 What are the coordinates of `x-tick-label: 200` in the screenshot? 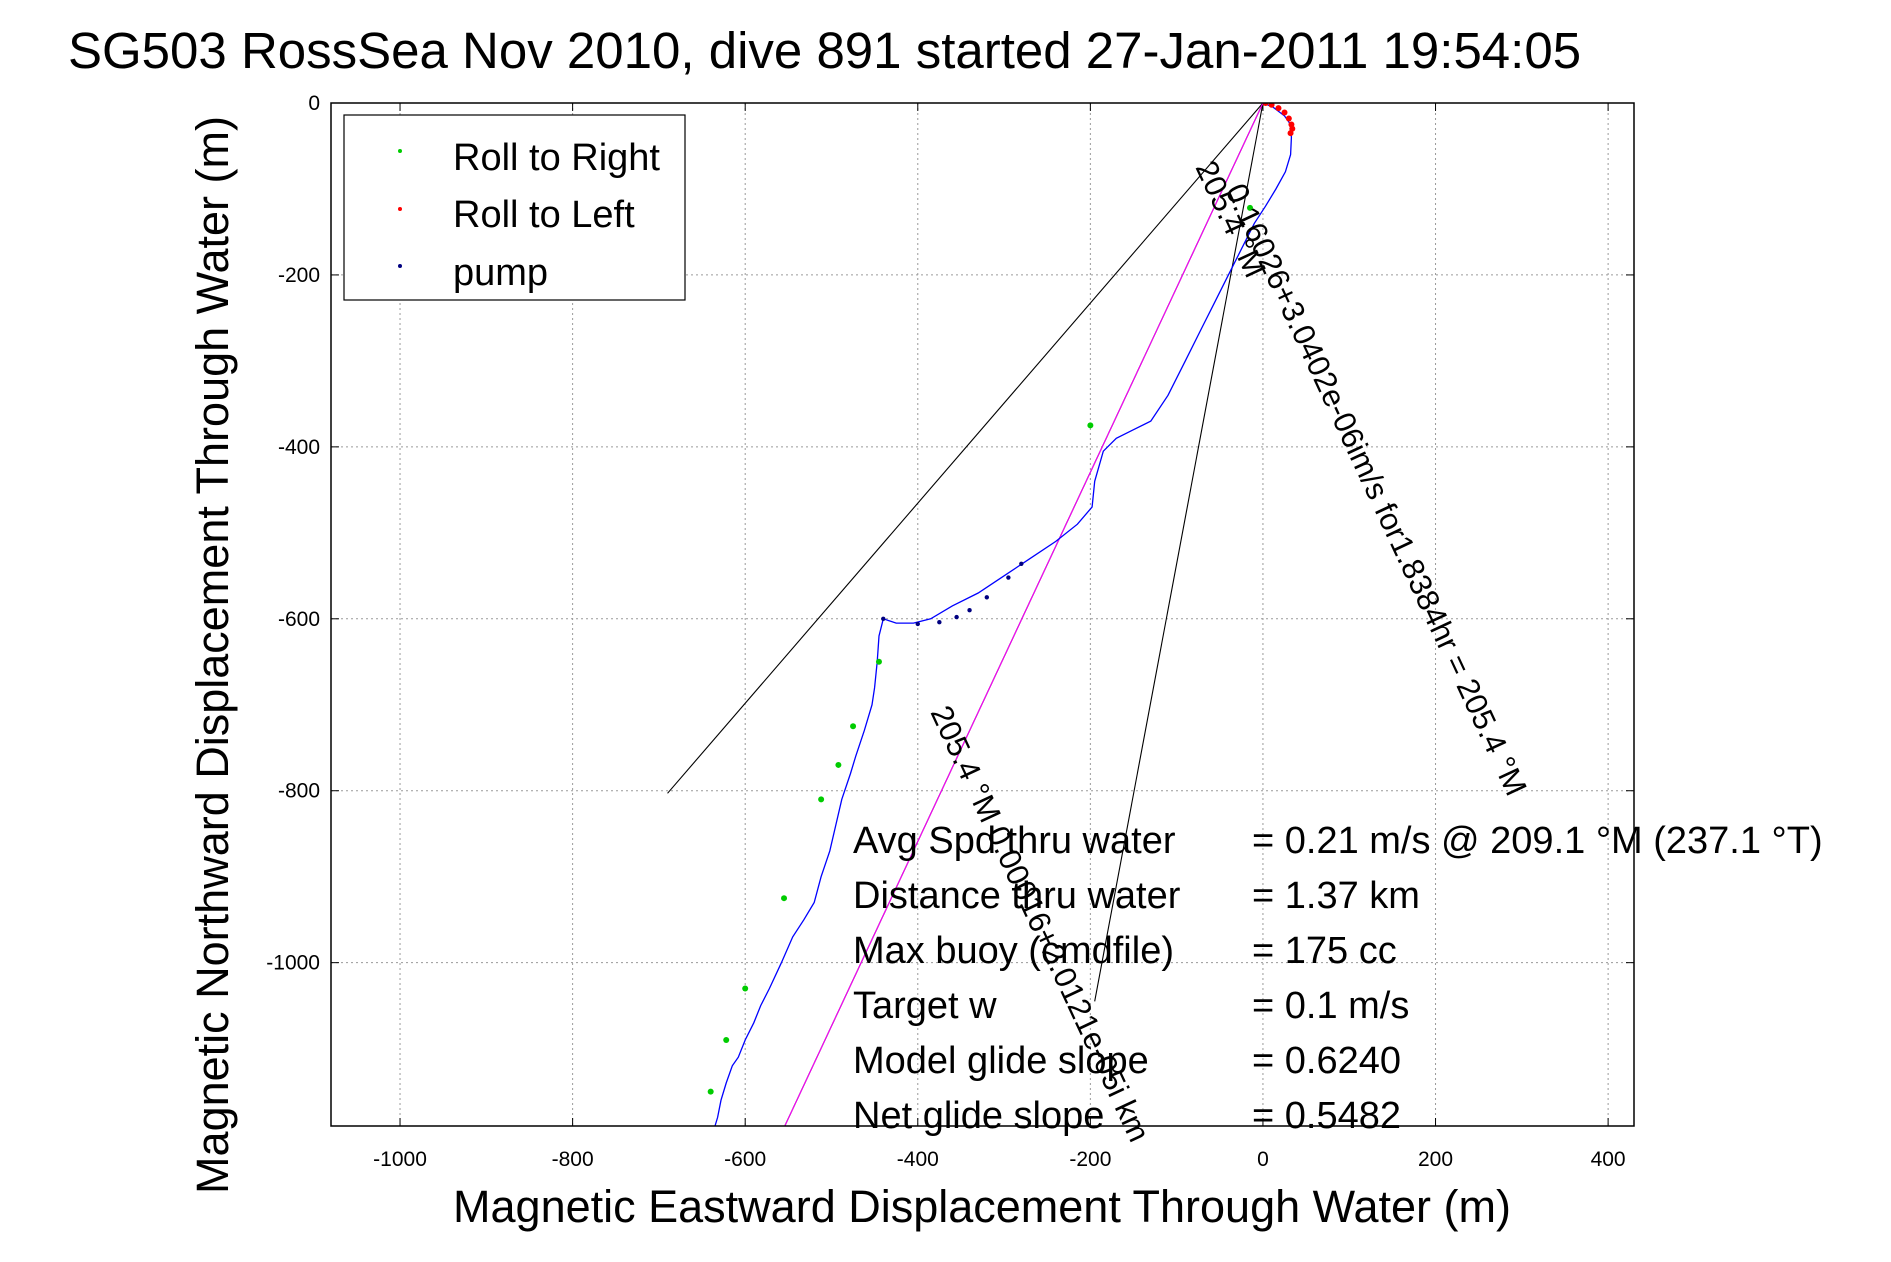 It's located at (1435, 1159).